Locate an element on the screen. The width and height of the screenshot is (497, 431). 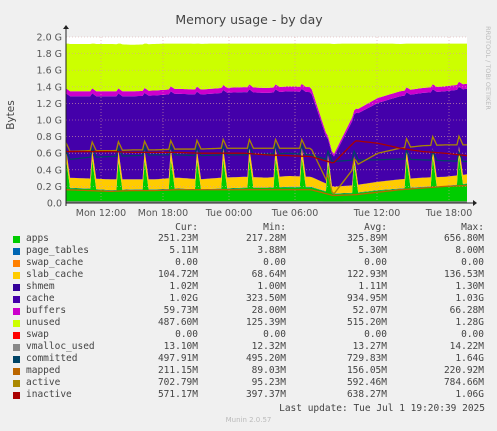
chart-title: Memory usage - by day is located at coordinates (249, 19).